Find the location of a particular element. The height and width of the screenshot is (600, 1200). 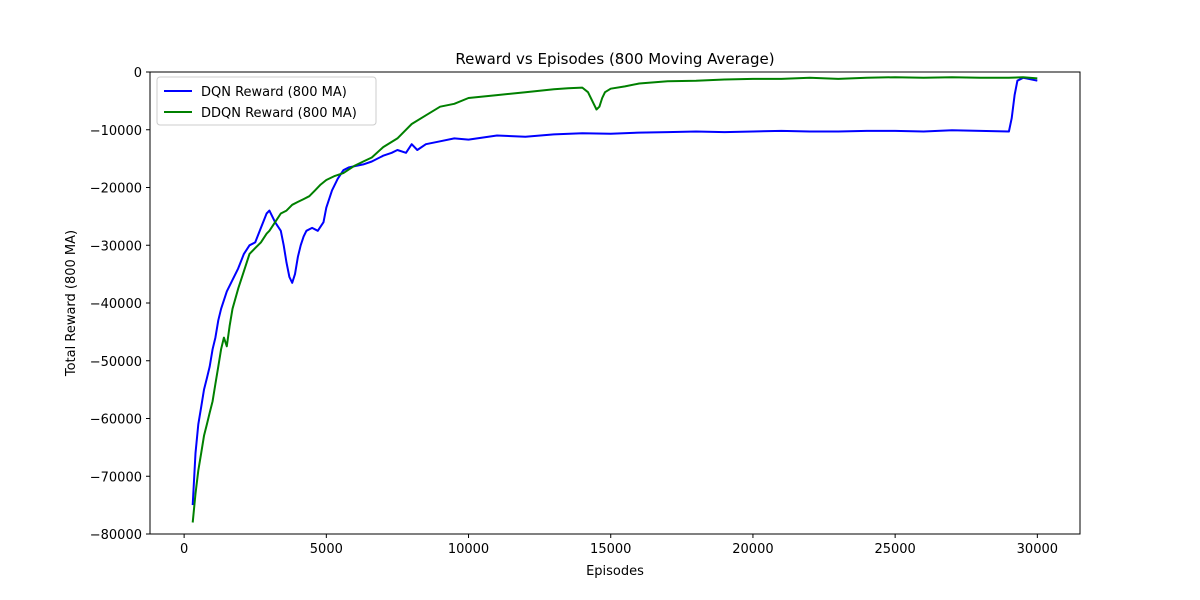

x-axis-label: Episodes is located at coordinates (615, 571).